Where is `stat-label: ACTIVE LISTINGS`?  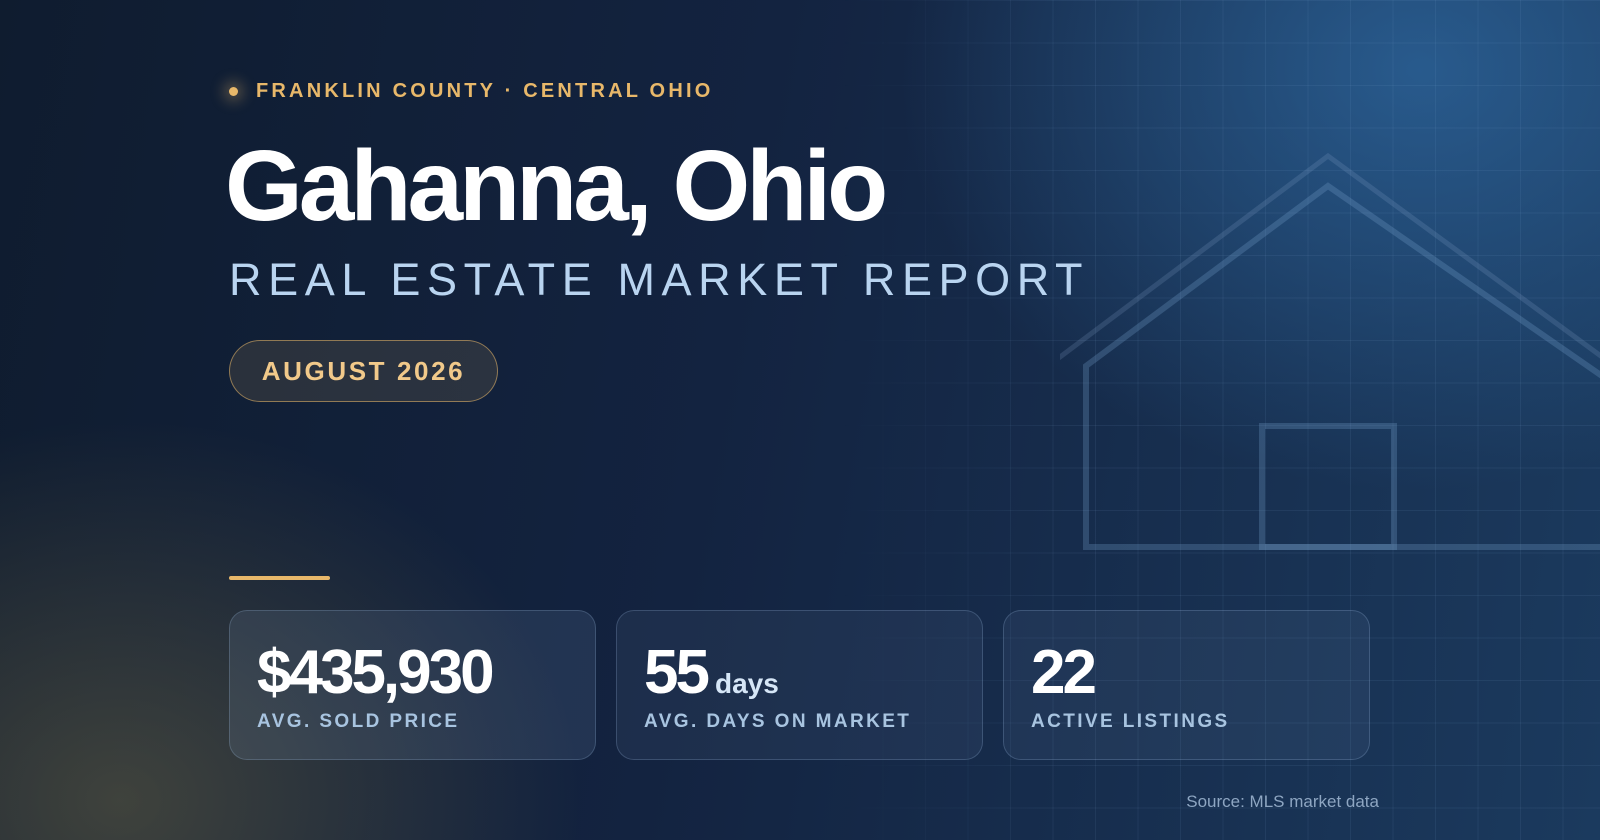
stat-label: ACTIVE LISTINGS is located at coordinates (1130, 721).